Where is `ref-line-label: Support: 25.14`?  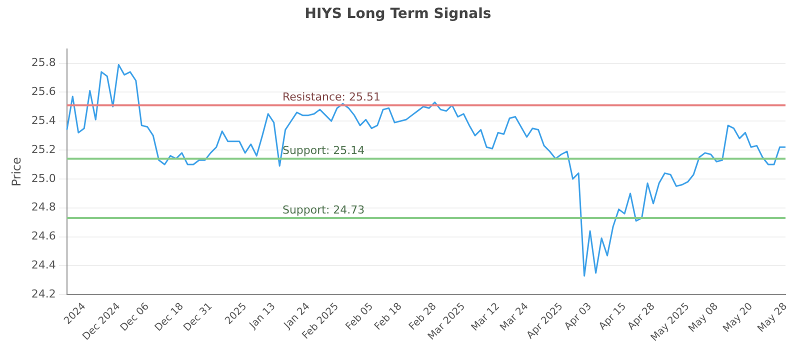 ref-line-label: Support: 25.14 is located at coordinates (323, 151).